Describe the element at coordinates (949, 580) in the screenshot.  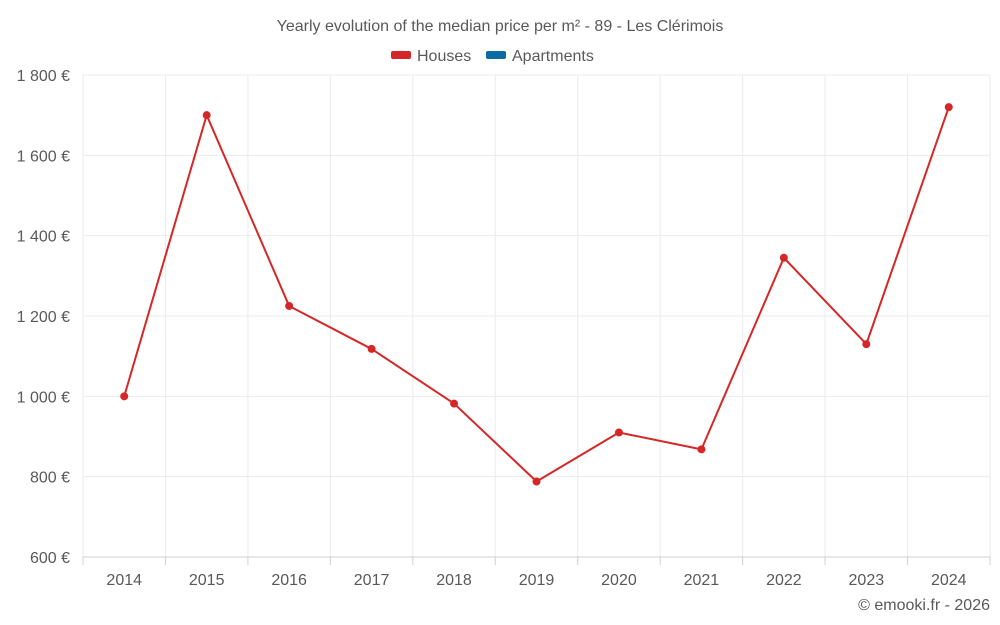
I see `x-tick-label: 2024` at that location.